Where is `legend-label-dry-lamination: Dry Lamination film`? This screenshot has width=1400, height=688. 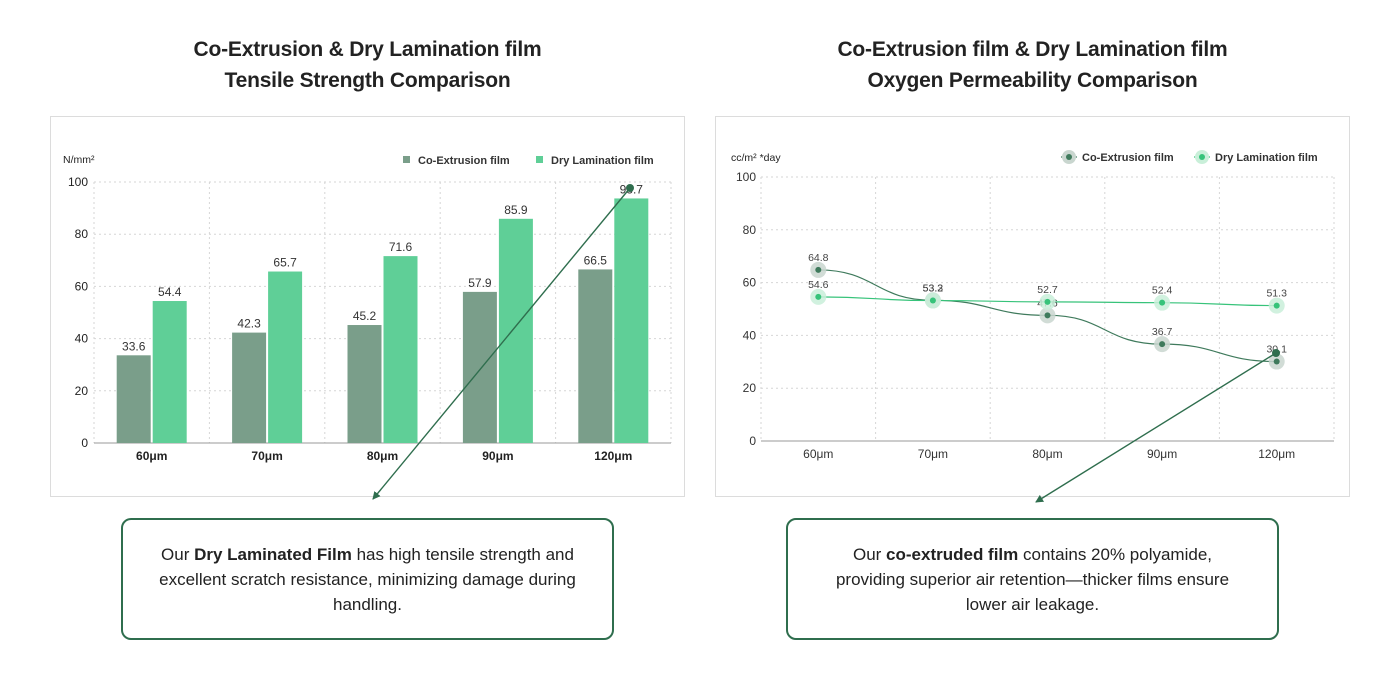
legend-label-dry-lamination: Dry Lamination film is located at coordinates (602, 161).